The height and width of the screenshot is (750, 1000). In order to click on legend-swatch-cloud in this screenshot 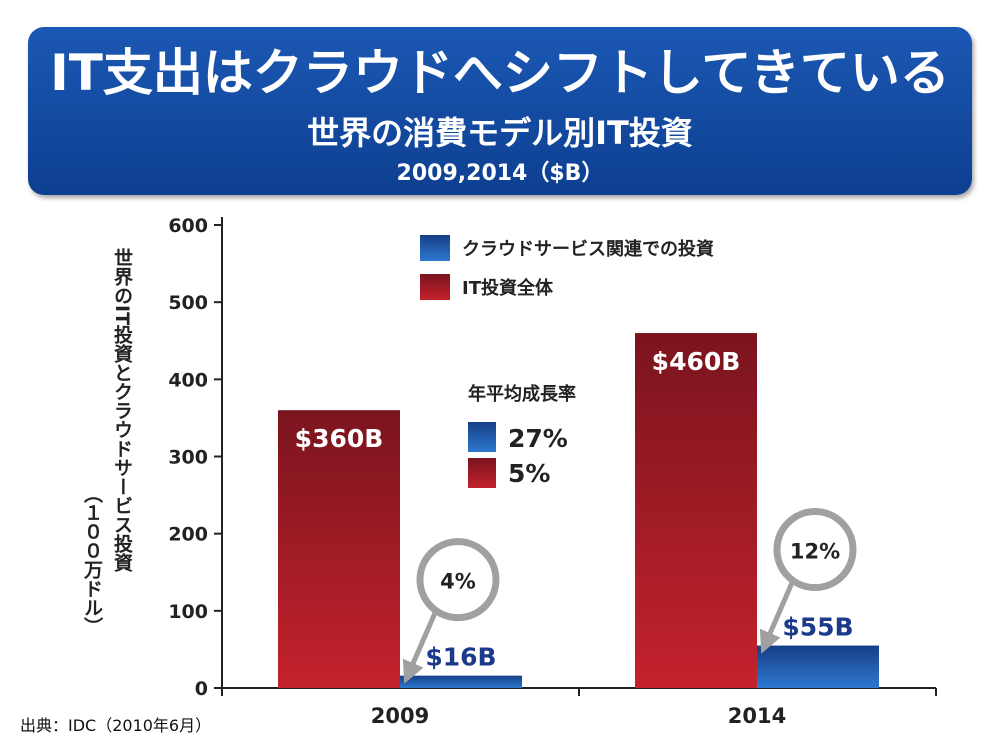, I will do `click(435, 248)`.